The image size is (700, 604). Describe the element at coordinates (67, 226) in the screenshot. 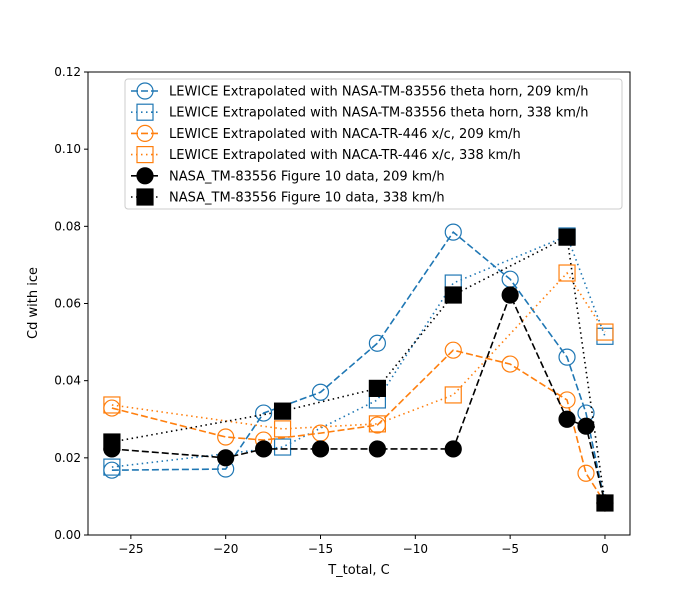

I see `y-tick-label: 0.08` at that location.